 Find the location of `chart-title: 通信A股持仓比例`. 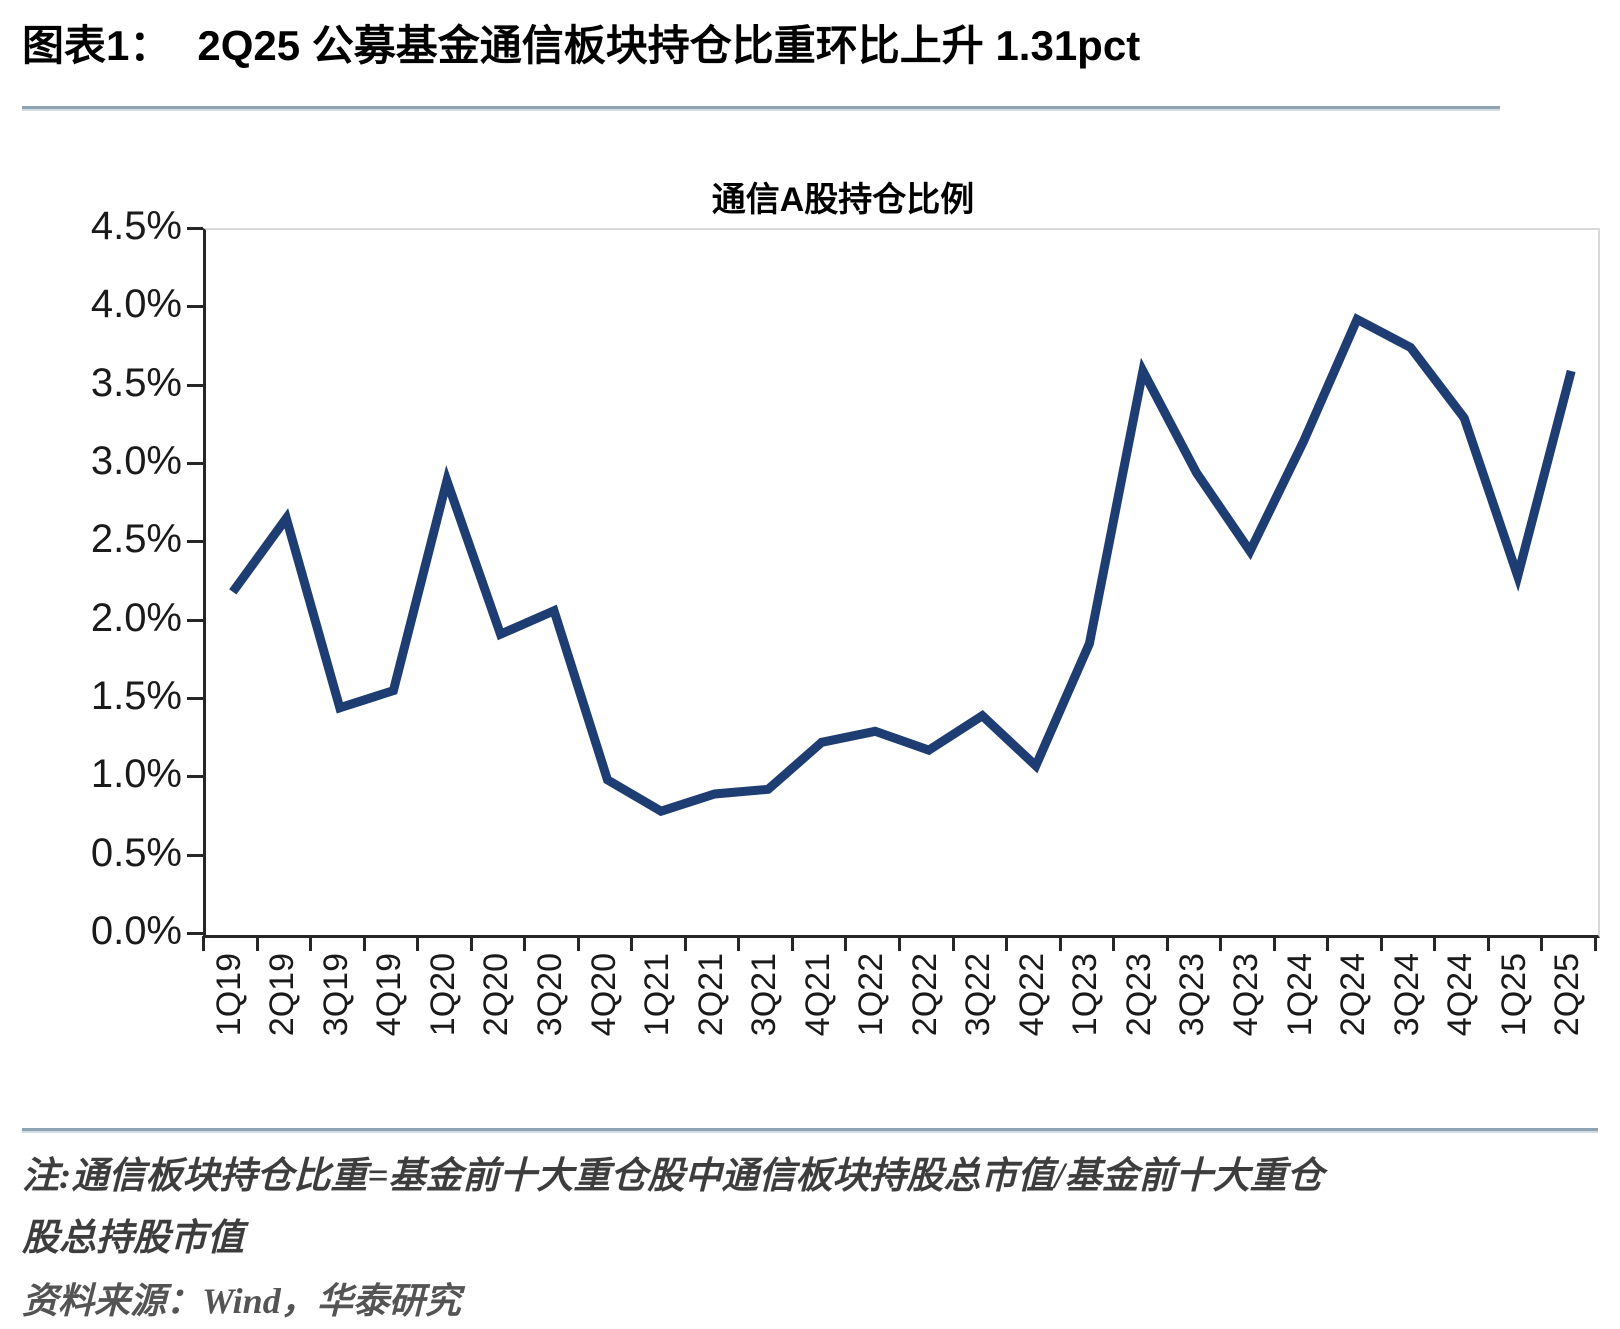

chart-title: 通信A股持仓比例 is located at coordinates (843, 200).